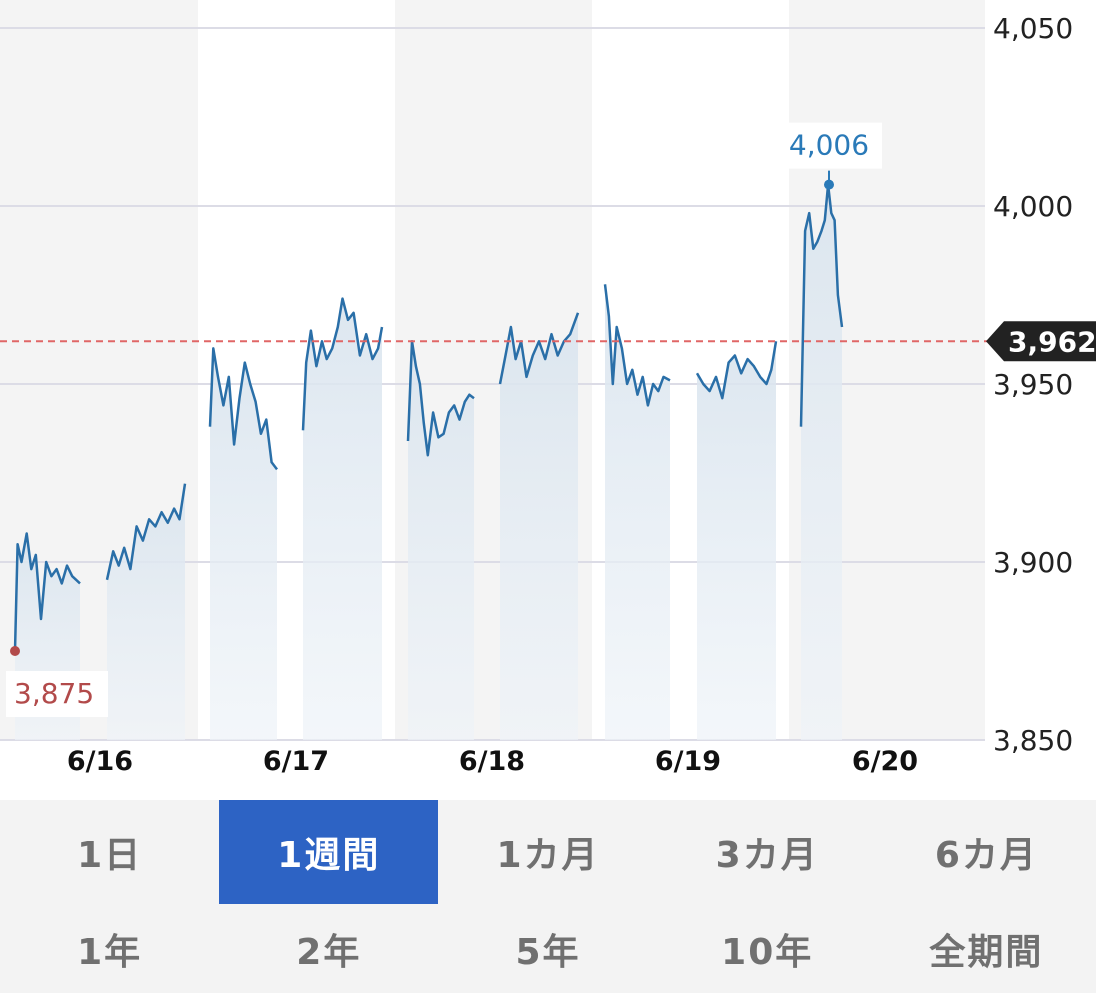 The height and width of the screenshot is (993, 1096). What do you see at coordinates (548, 952) in the screenshot?
I see `period-tab: 5年` at bounding box center [548, 952].